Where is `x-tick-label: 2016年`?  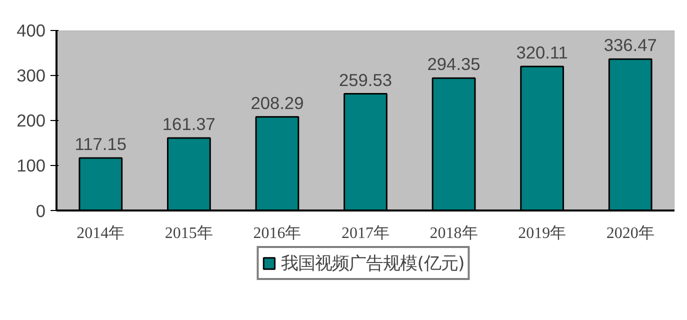 x-tick-label: 2016年 is located at coordinates (277, 233).